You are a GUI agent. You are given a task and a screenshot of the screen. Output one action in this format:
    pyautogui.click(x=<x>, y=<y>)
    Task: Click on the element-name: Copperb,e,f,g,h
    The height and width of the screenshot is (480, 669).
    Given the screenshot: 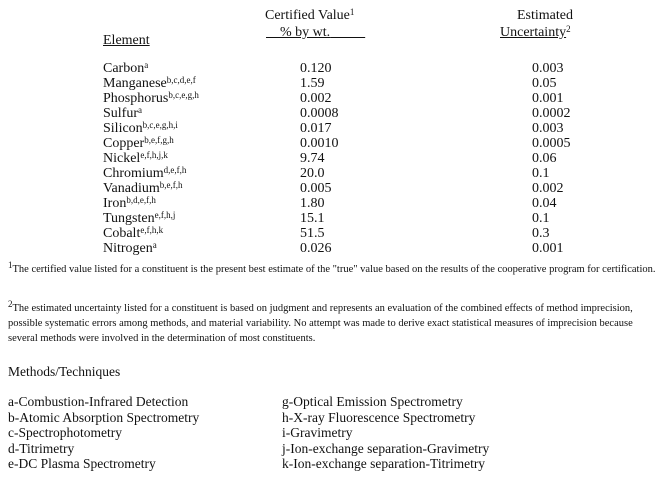 What is the action you would take?
    pyautogui.click(x=138, y=143)
    